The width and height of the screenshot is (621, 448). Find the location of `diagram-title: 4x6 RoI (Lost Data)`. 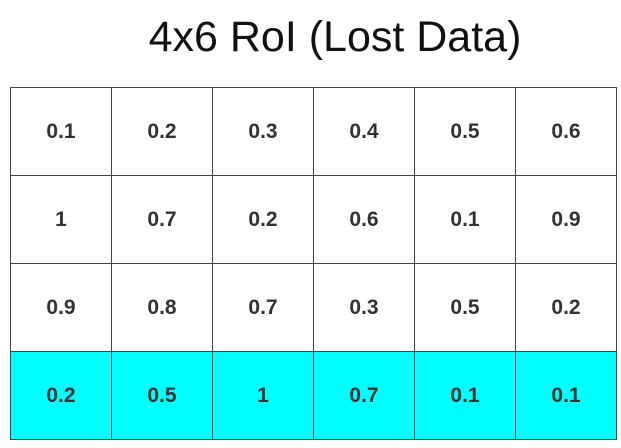

diagram-title: 4x6 RoI (Lost Data) is located at coordinates (335, 37).